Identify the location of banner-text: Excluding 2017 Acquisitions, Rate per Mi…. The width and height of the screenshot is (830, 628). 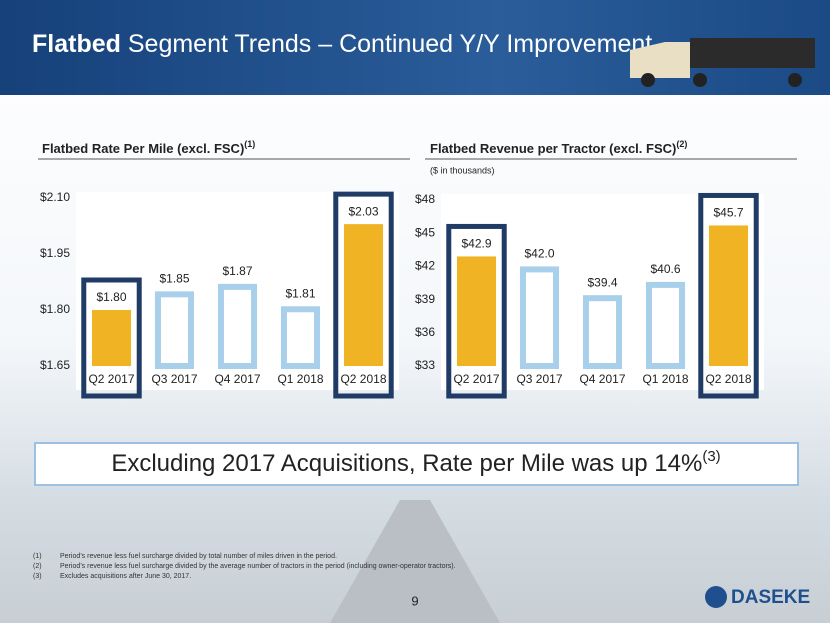
(415, 462).